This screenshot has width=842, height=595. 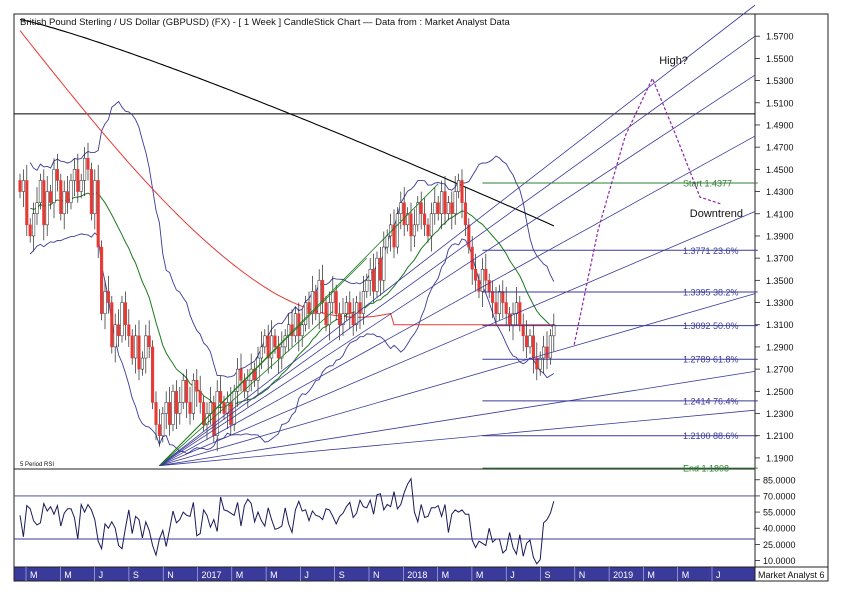 What do you see at coordinates (780, 259) in the screenshot?
I see `price-tick-label: 1.3700` at bounding box center [780, 259].